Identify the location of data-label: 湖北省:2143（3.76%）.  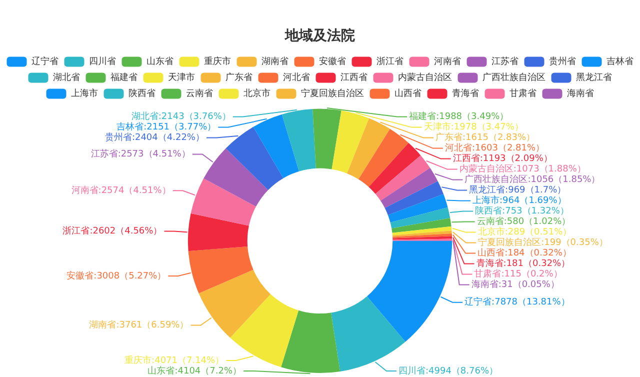
(181, 116).